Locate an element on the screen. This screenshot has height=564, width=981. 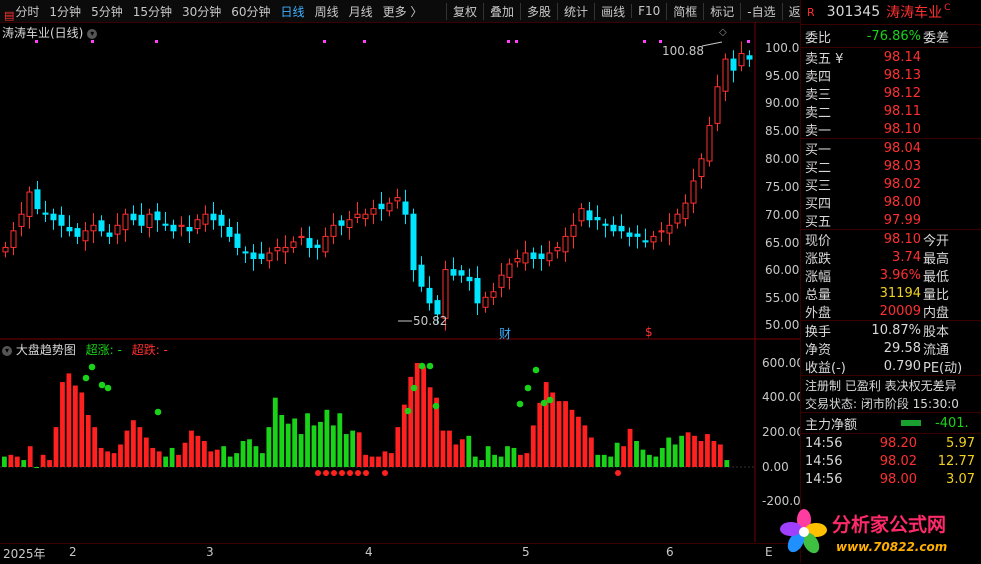
watermark-name: 分析家公式网 is located at coordinates (889, 525).